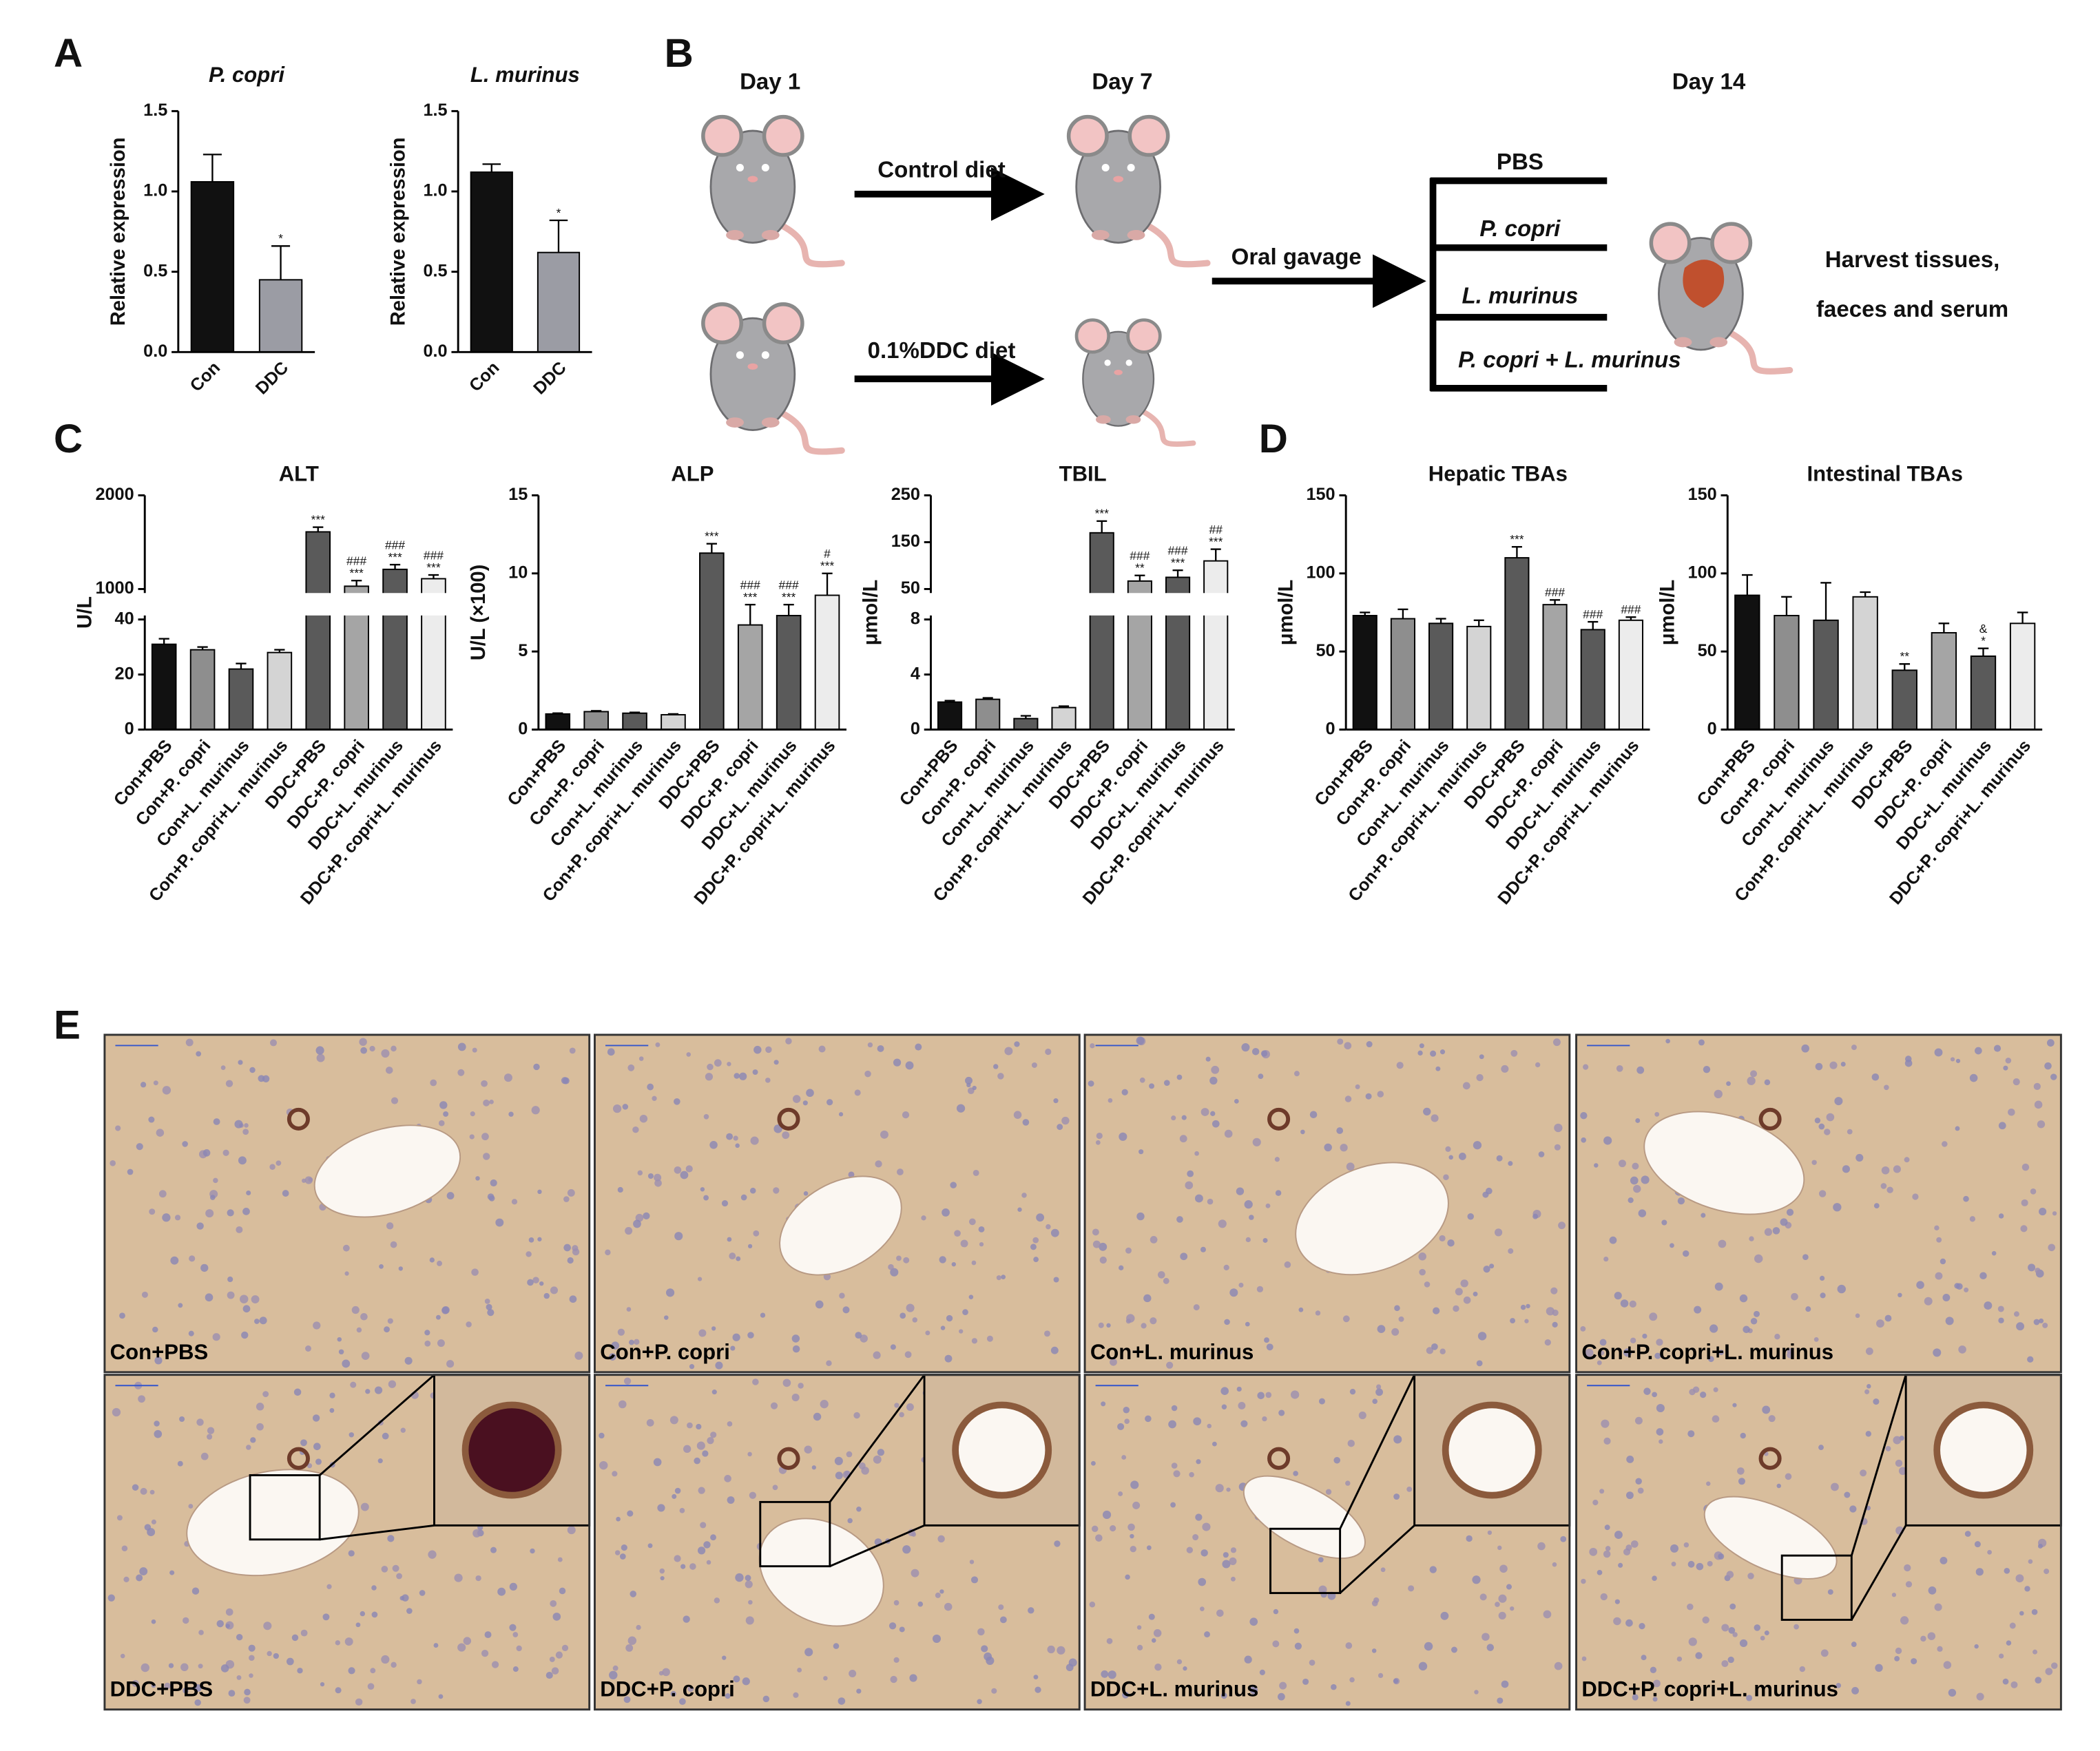 This screenshot has width=2100, height=1751. What do you see at coordinates (789, 597) in the screenshot?
I see `significance-label: ***` at bounding box center [789, 597].